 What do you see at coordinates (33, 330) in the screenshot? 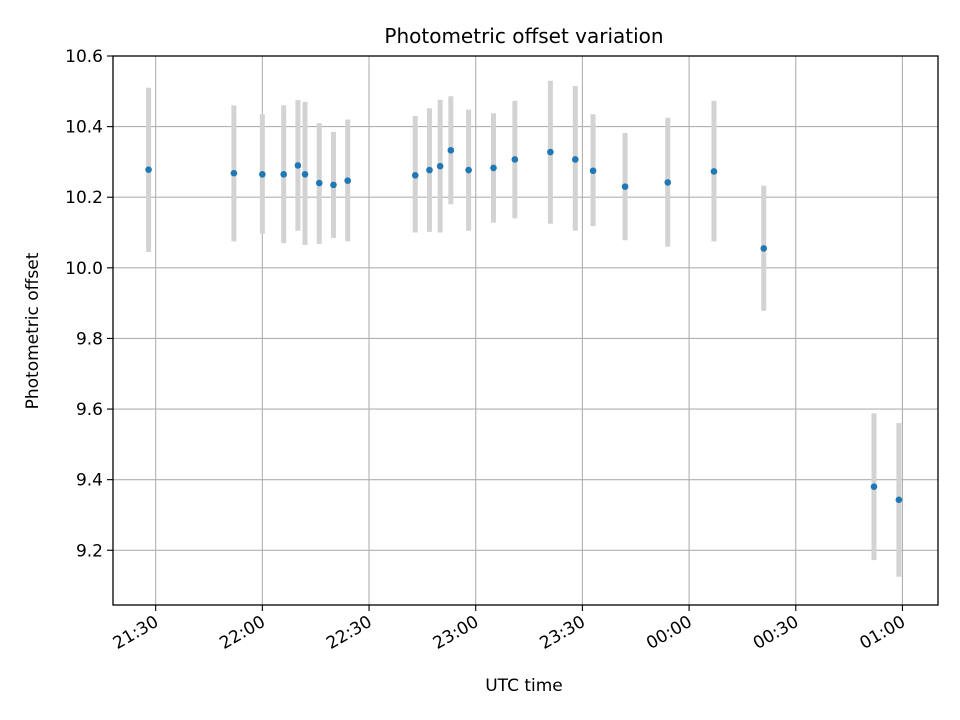
I see `y-axis-label: Photometric offset` at bounding box center [33, 330].